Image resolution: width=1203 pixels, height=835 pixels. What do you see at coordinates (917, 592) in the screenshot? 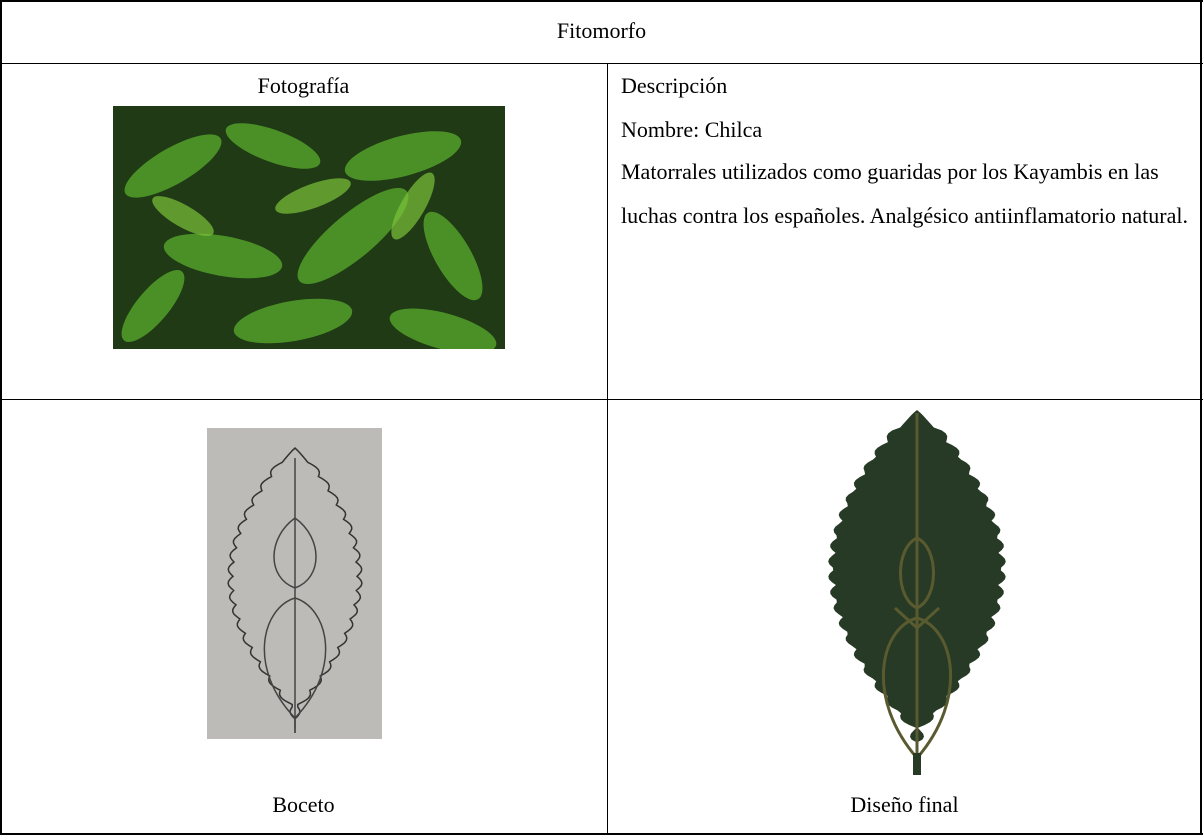
I see `final-leaf` at bounding box center [917, 592].